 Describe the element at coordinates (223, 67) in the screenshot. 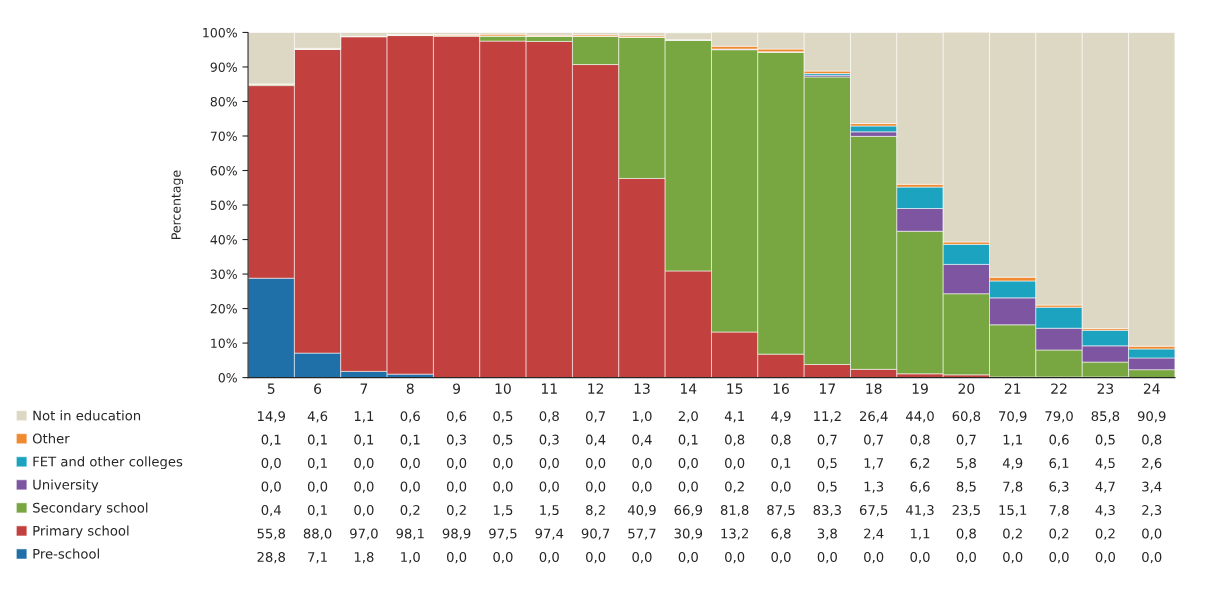

I see `y-tick-label: 90%` at that location.